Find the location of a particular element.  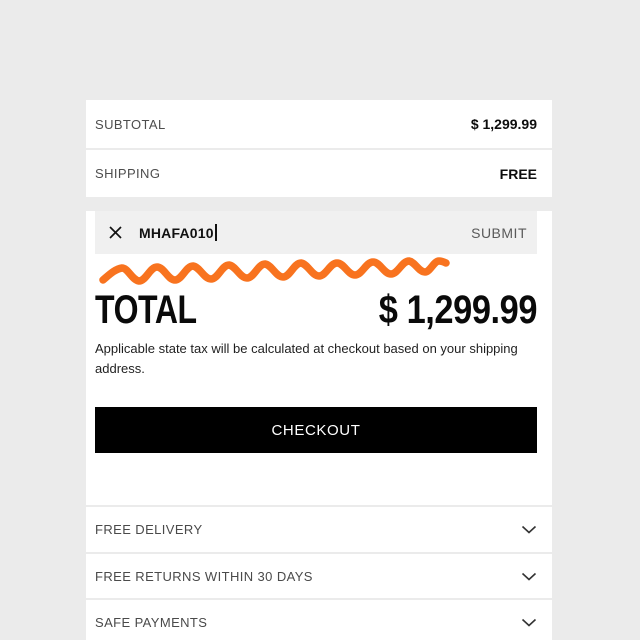

shipping-row: SHIPPING FREE is located at coordinates (319, 173).